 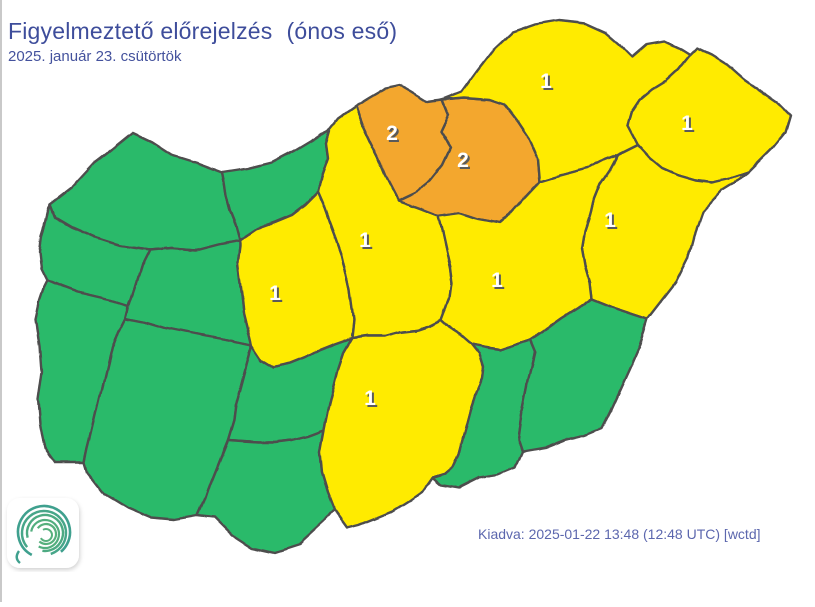 I want to click on county-jasz-nagykun-szolnok, so click(x=528, y=252).